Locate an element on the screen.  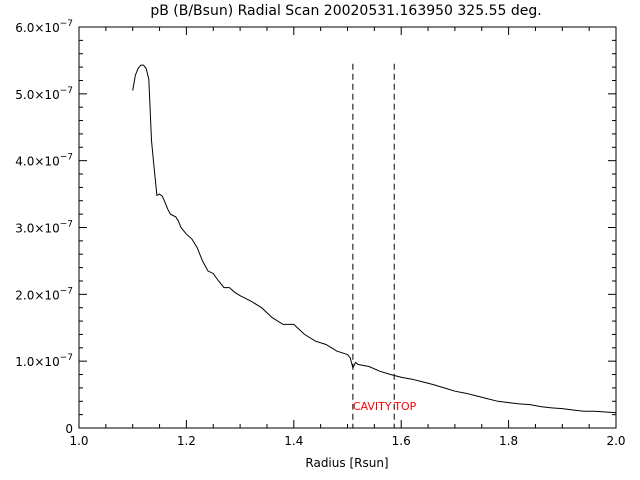
annotation-label: TOP is located at coordinates (404, 406).